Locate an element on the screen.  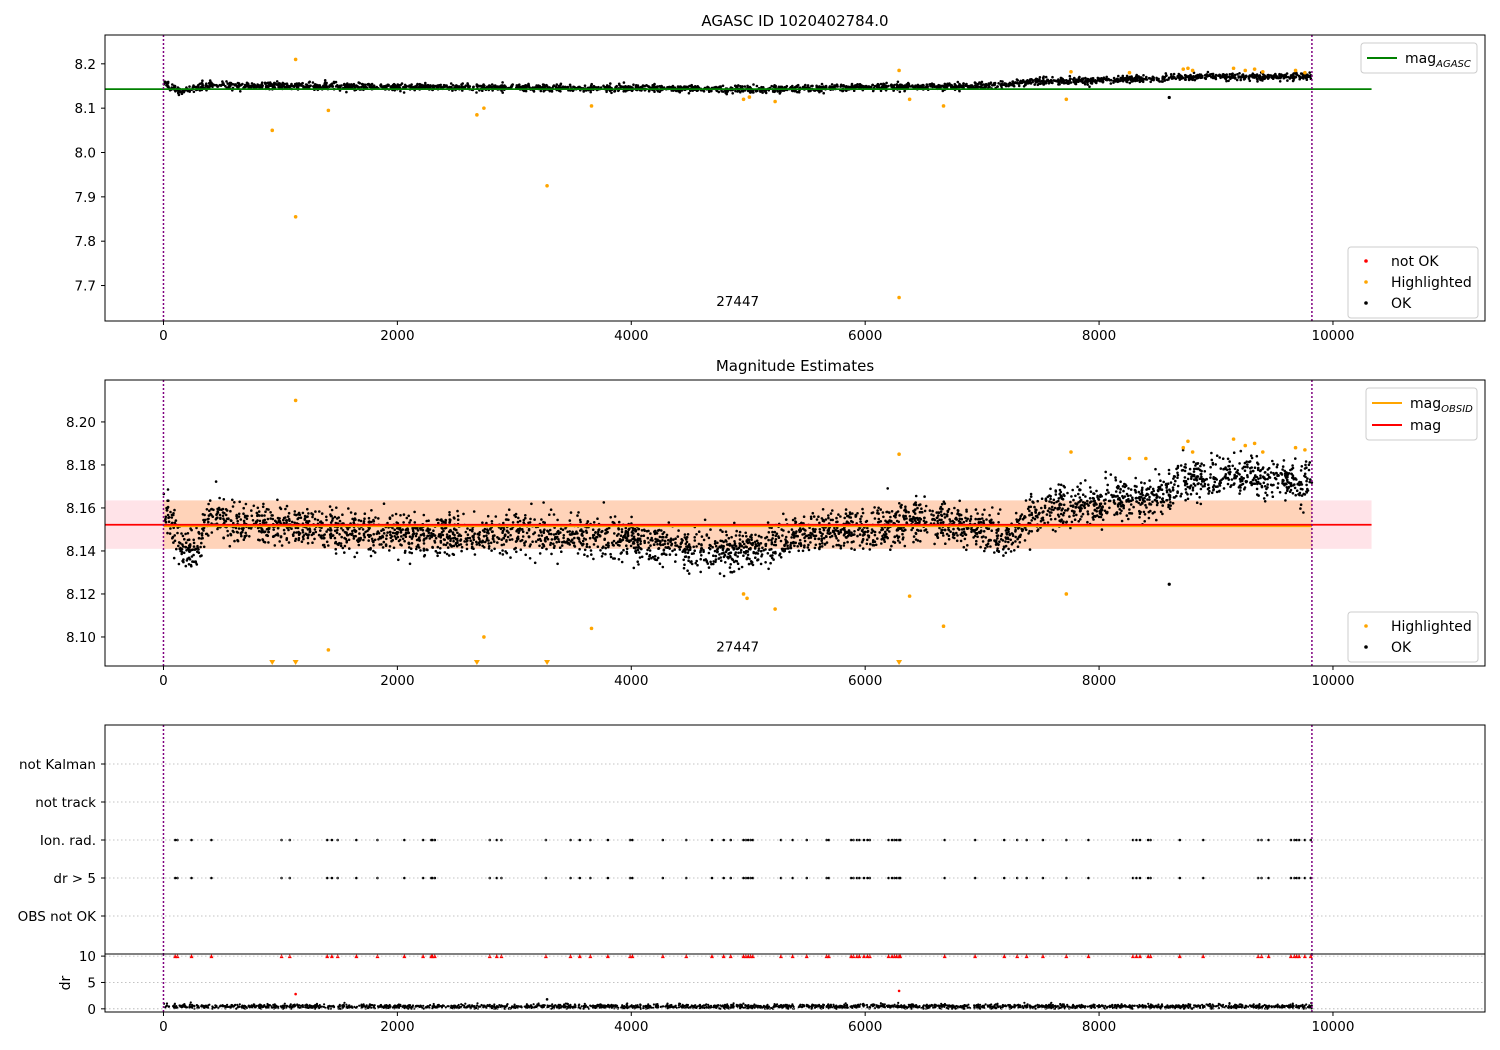
y-tick-label: 7.9 is located at coordinates (85, 198).